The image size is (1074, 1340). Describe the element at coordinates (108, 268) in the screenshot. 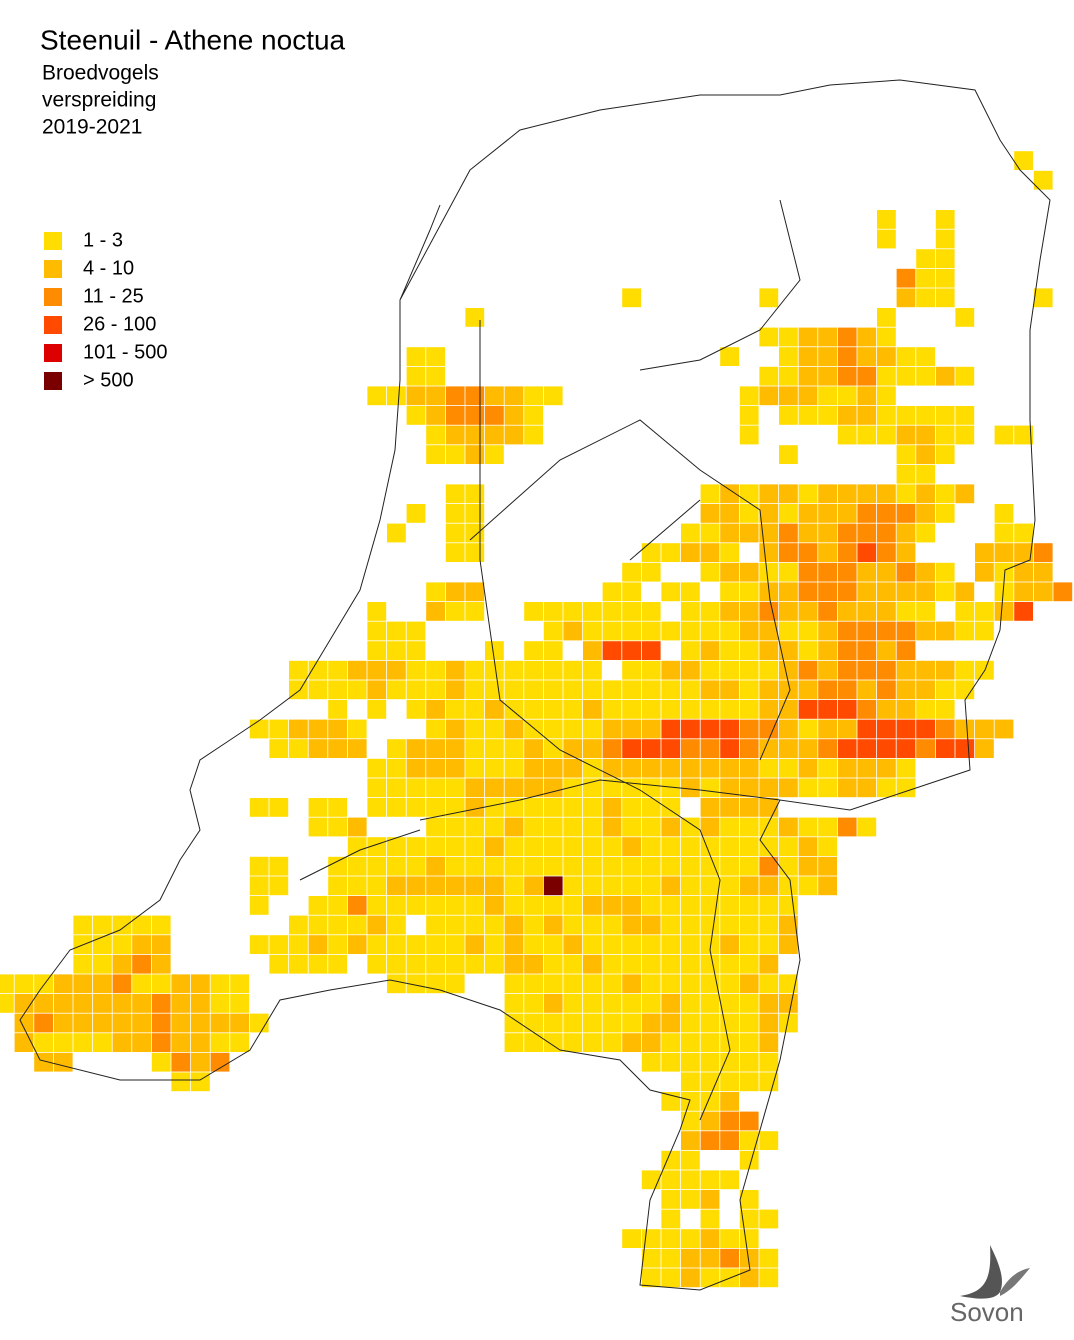

I see `legend-label: 4 - 10` at that location.